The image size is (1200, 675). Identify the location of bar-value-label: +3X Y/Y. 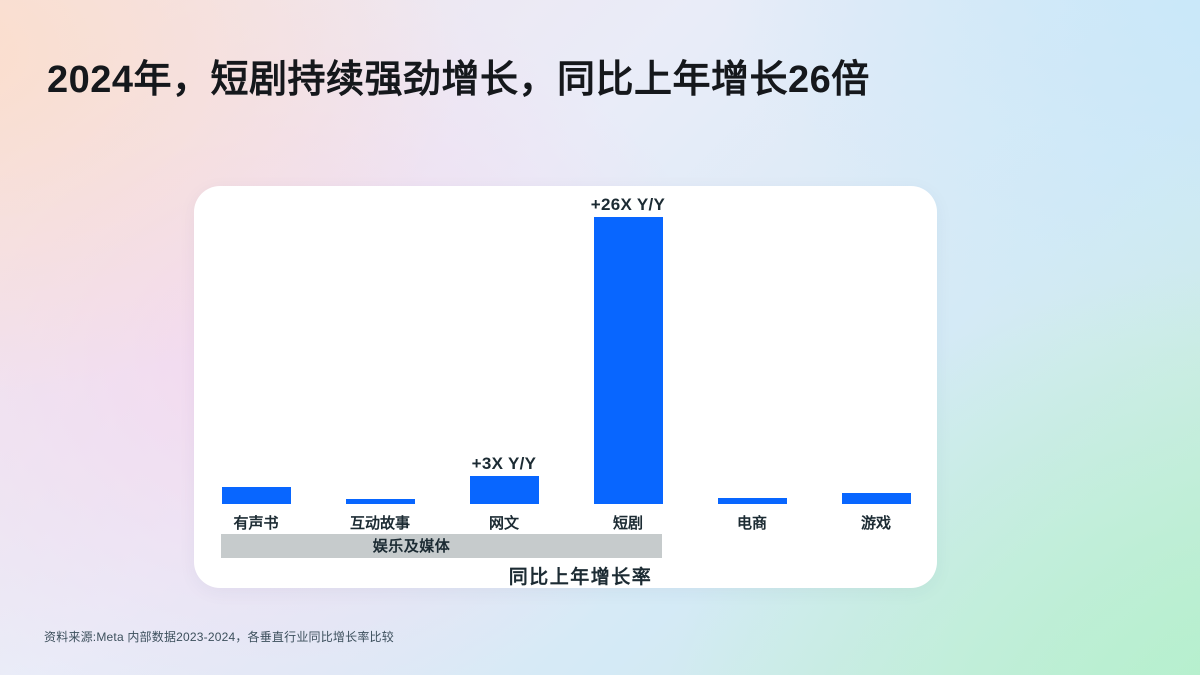
(504, 463).